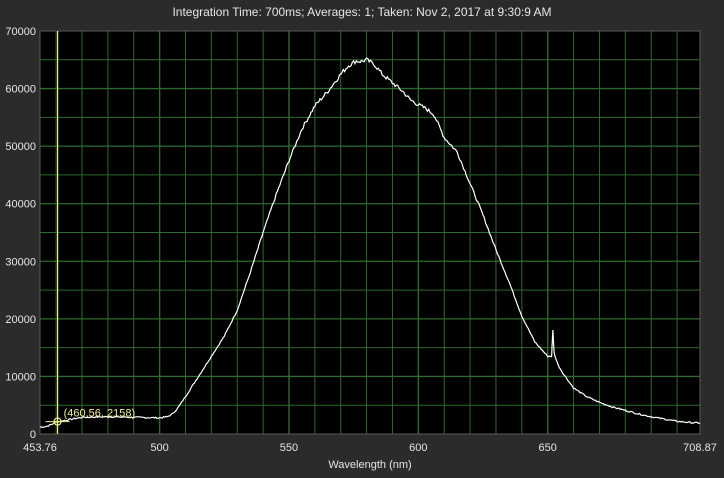 This screenshot has width=724, height=478. What do you see at coordinates (20, 90) in the screenshot?
I see `y-tick-label: 60000` at bounding box center [20, 90].